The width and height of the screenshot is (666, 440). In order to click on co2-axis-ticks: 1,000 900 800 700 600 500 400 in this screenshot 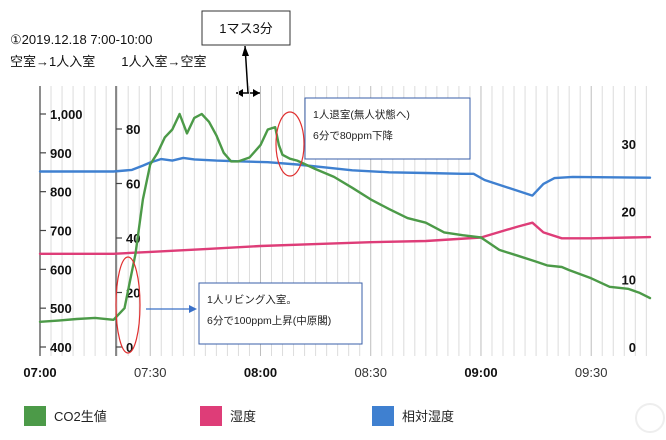, I will do `click(61, 231)`.